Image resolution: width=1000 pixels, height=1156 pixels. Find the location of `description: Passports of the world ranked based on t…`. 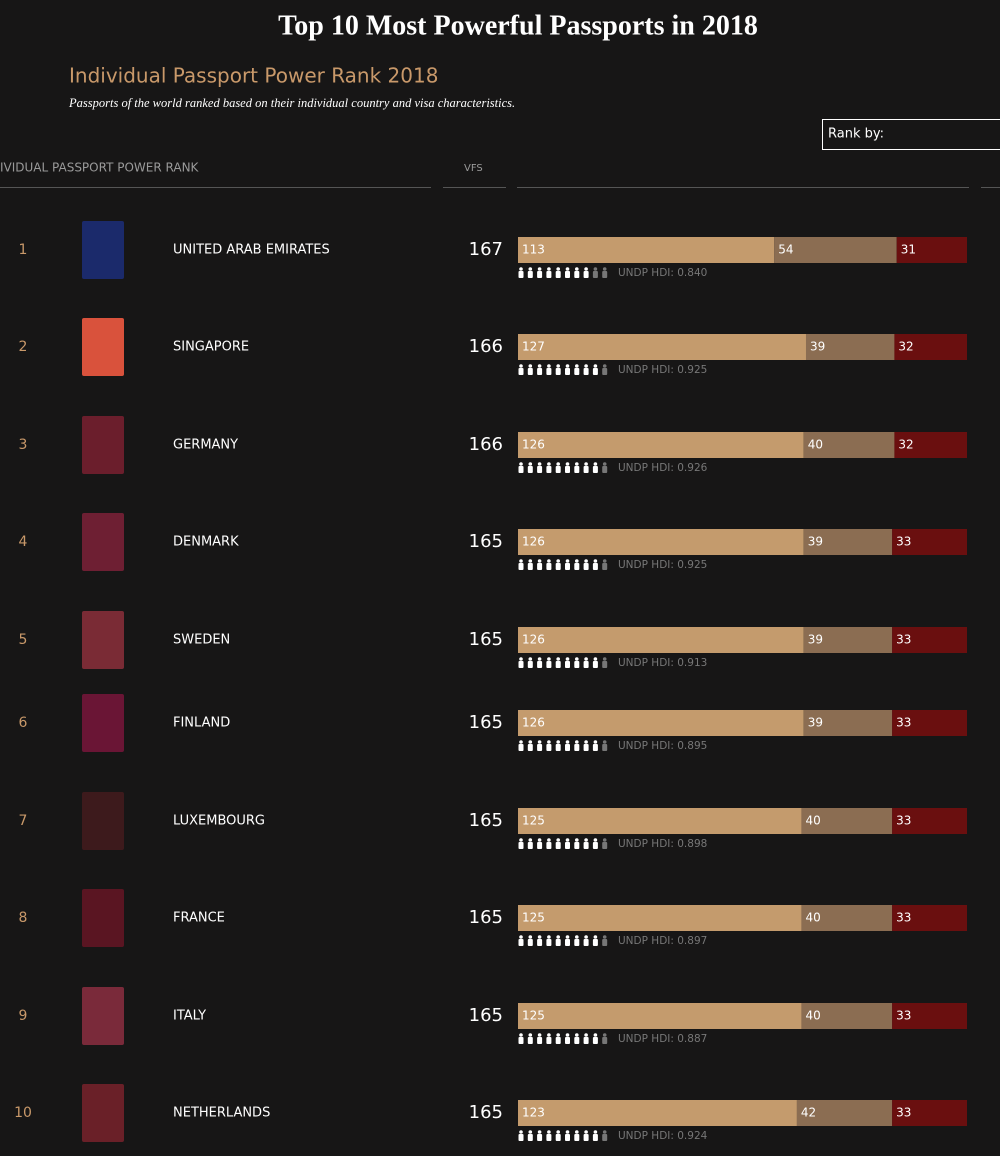

description: Passports of the world ranked based on t… is located at coordinates (291, 103).